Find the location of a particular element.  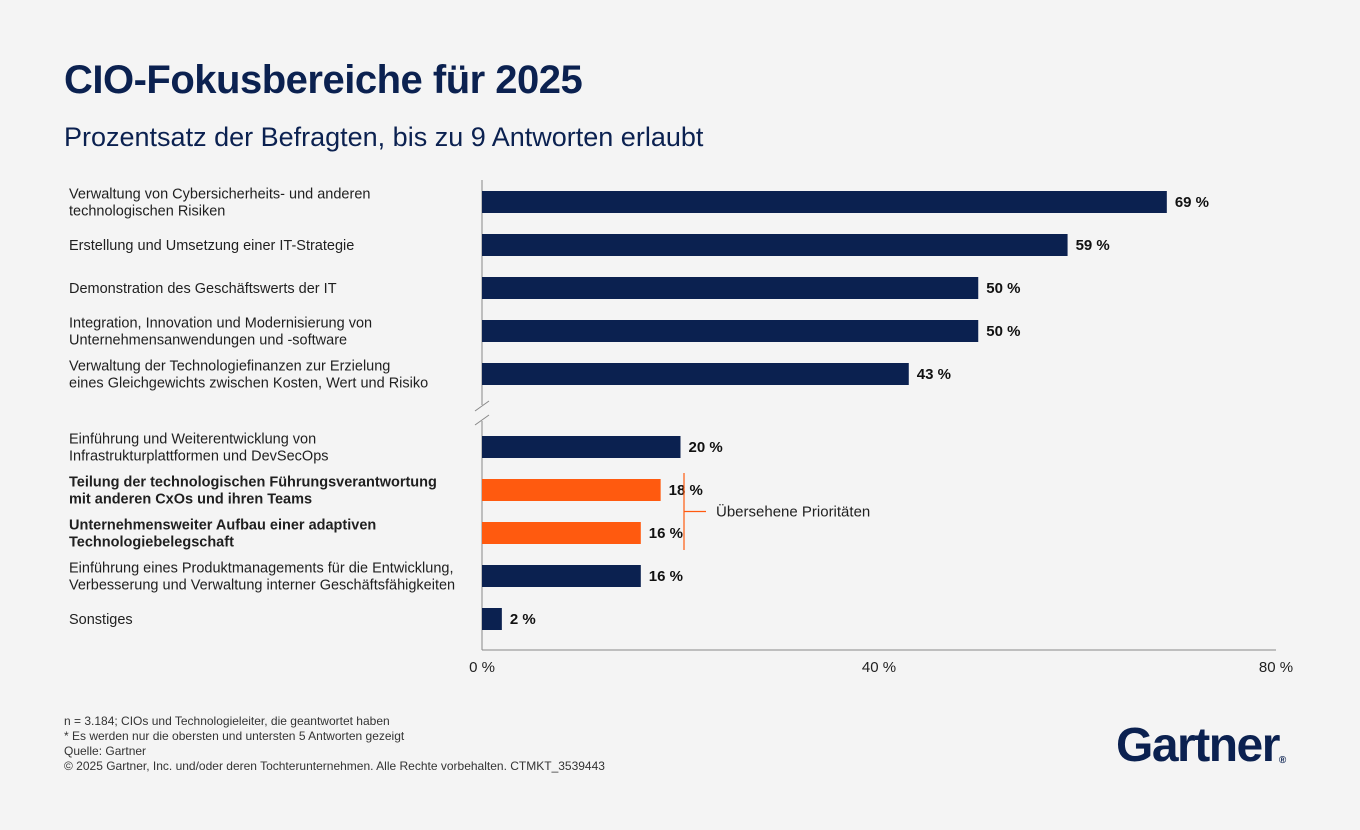

x-tick-label: 0 % is located at coordinates (482, 667).